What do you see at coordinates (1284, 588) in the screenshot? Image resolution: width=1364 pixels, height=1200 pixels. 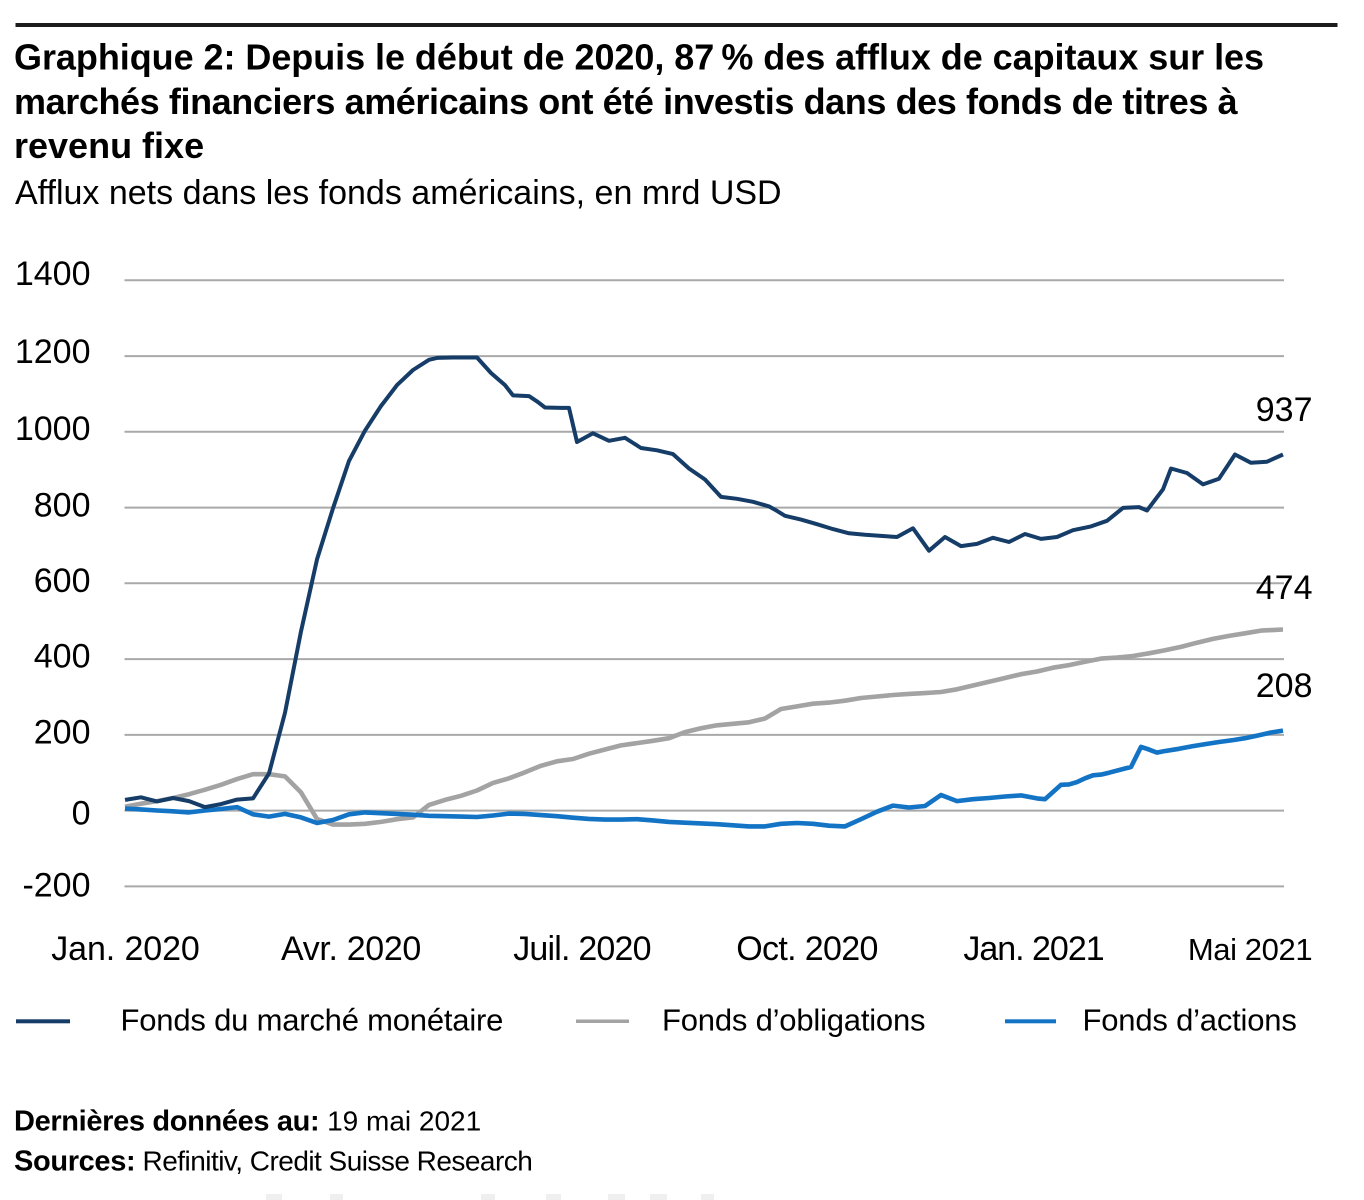 I see `svg-text: 474` at bounding box center [1284, 588].